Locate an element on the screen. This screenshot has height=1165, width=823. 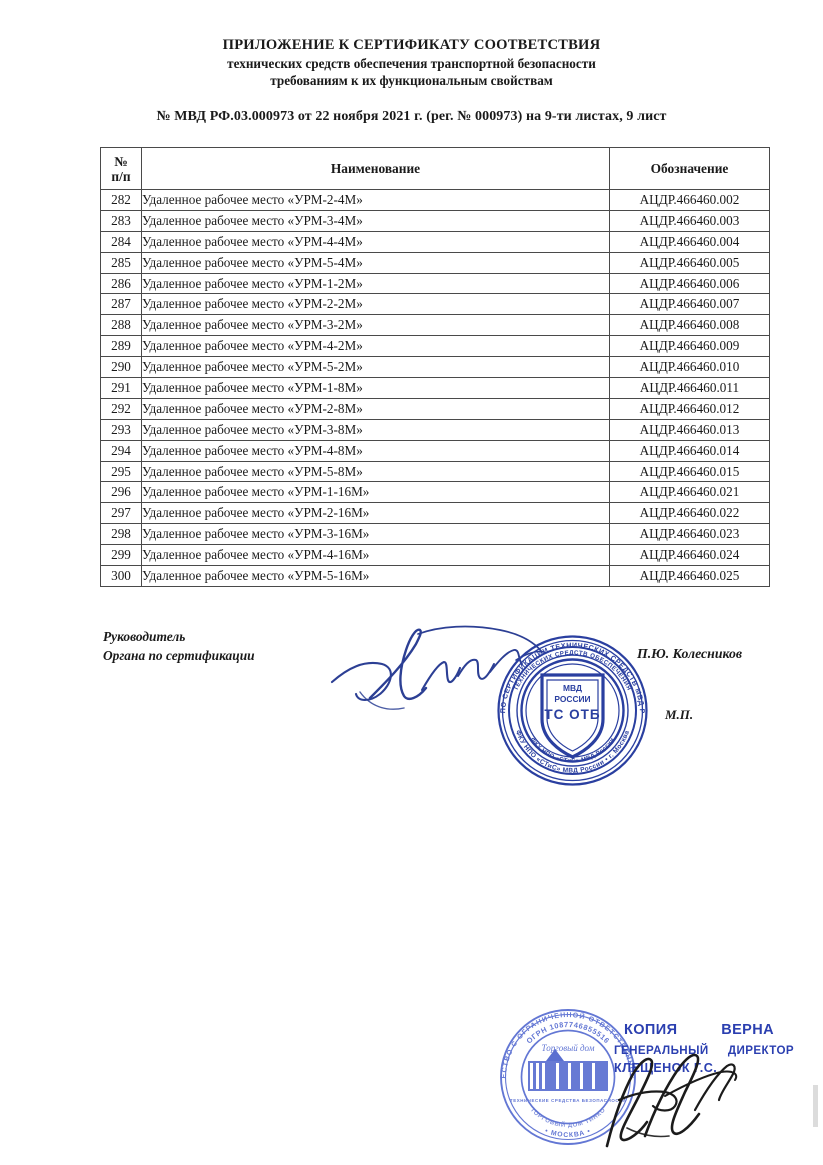
table-head: № п/п Наименование Обозначение is located at coordinates (435, 168).